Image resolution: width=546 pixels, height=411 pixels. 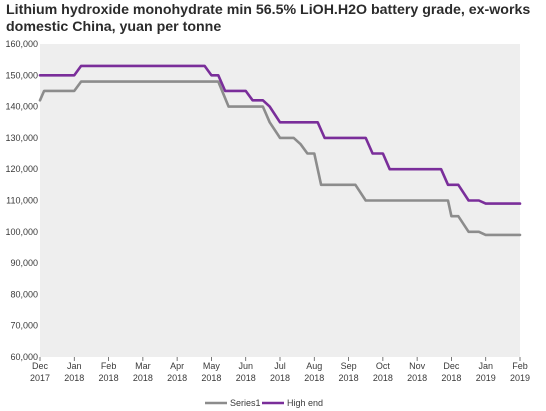 I want to click on x-tick-month: Oct, so click(x=383, y=366).